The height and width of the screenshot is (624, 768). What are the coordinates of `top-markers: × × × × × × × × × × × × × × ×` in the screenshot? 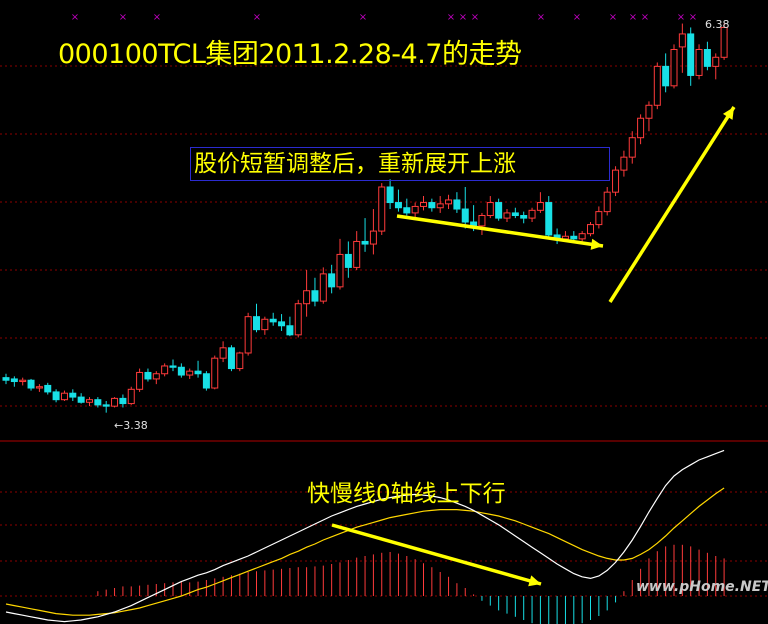 It's located at (384, 17).